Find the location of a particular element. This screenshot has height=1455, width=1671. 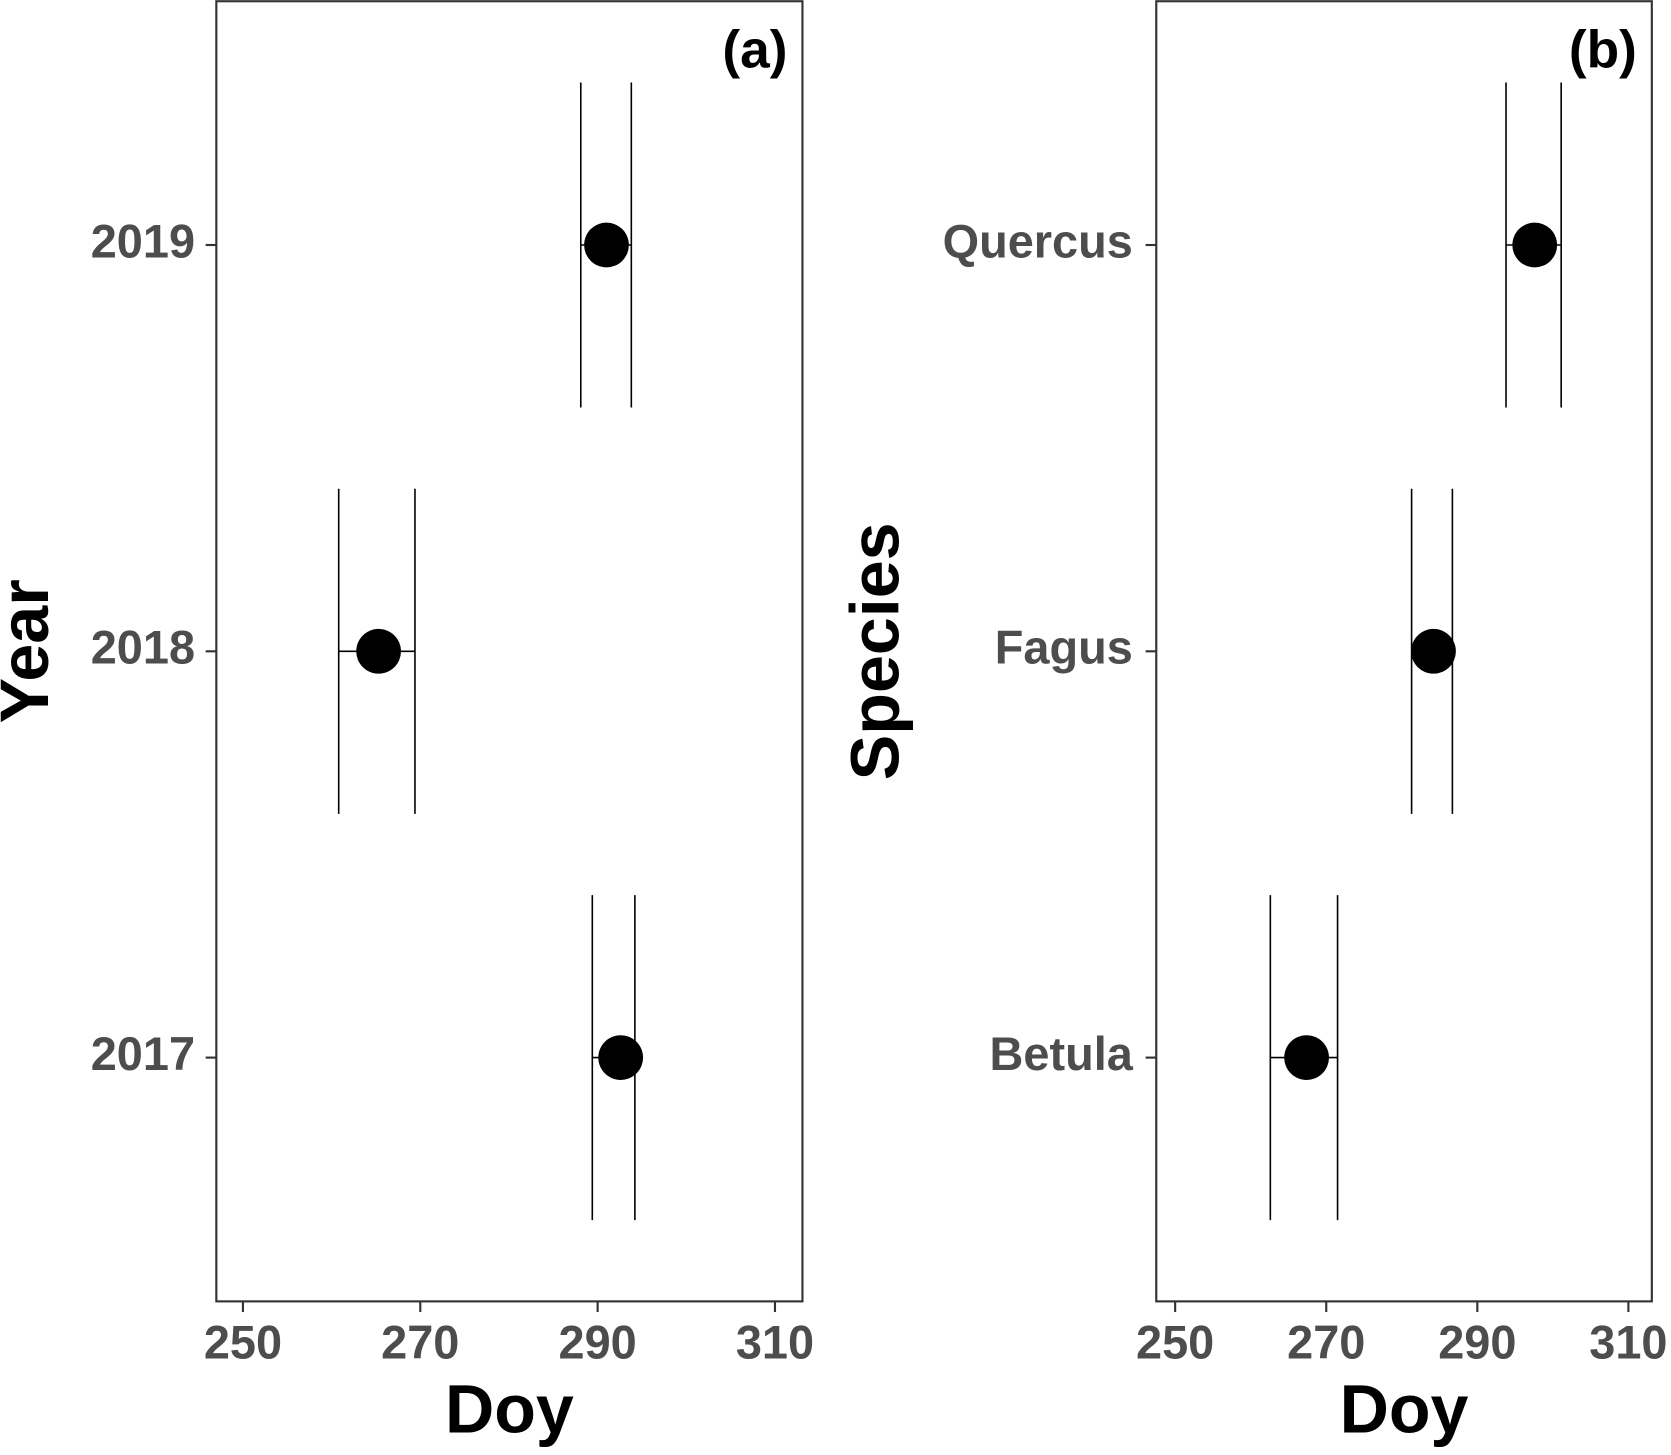

panel-label: (a) is located at coordinates (754, 50).